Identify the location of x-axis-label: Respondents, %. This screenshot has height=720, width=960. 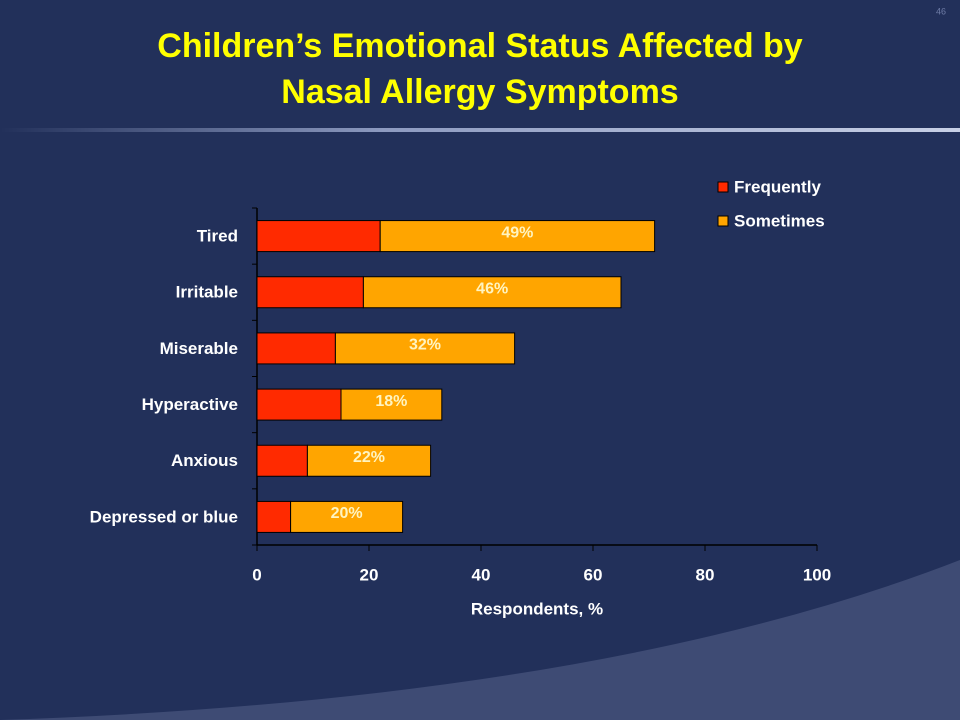
(537, 608).